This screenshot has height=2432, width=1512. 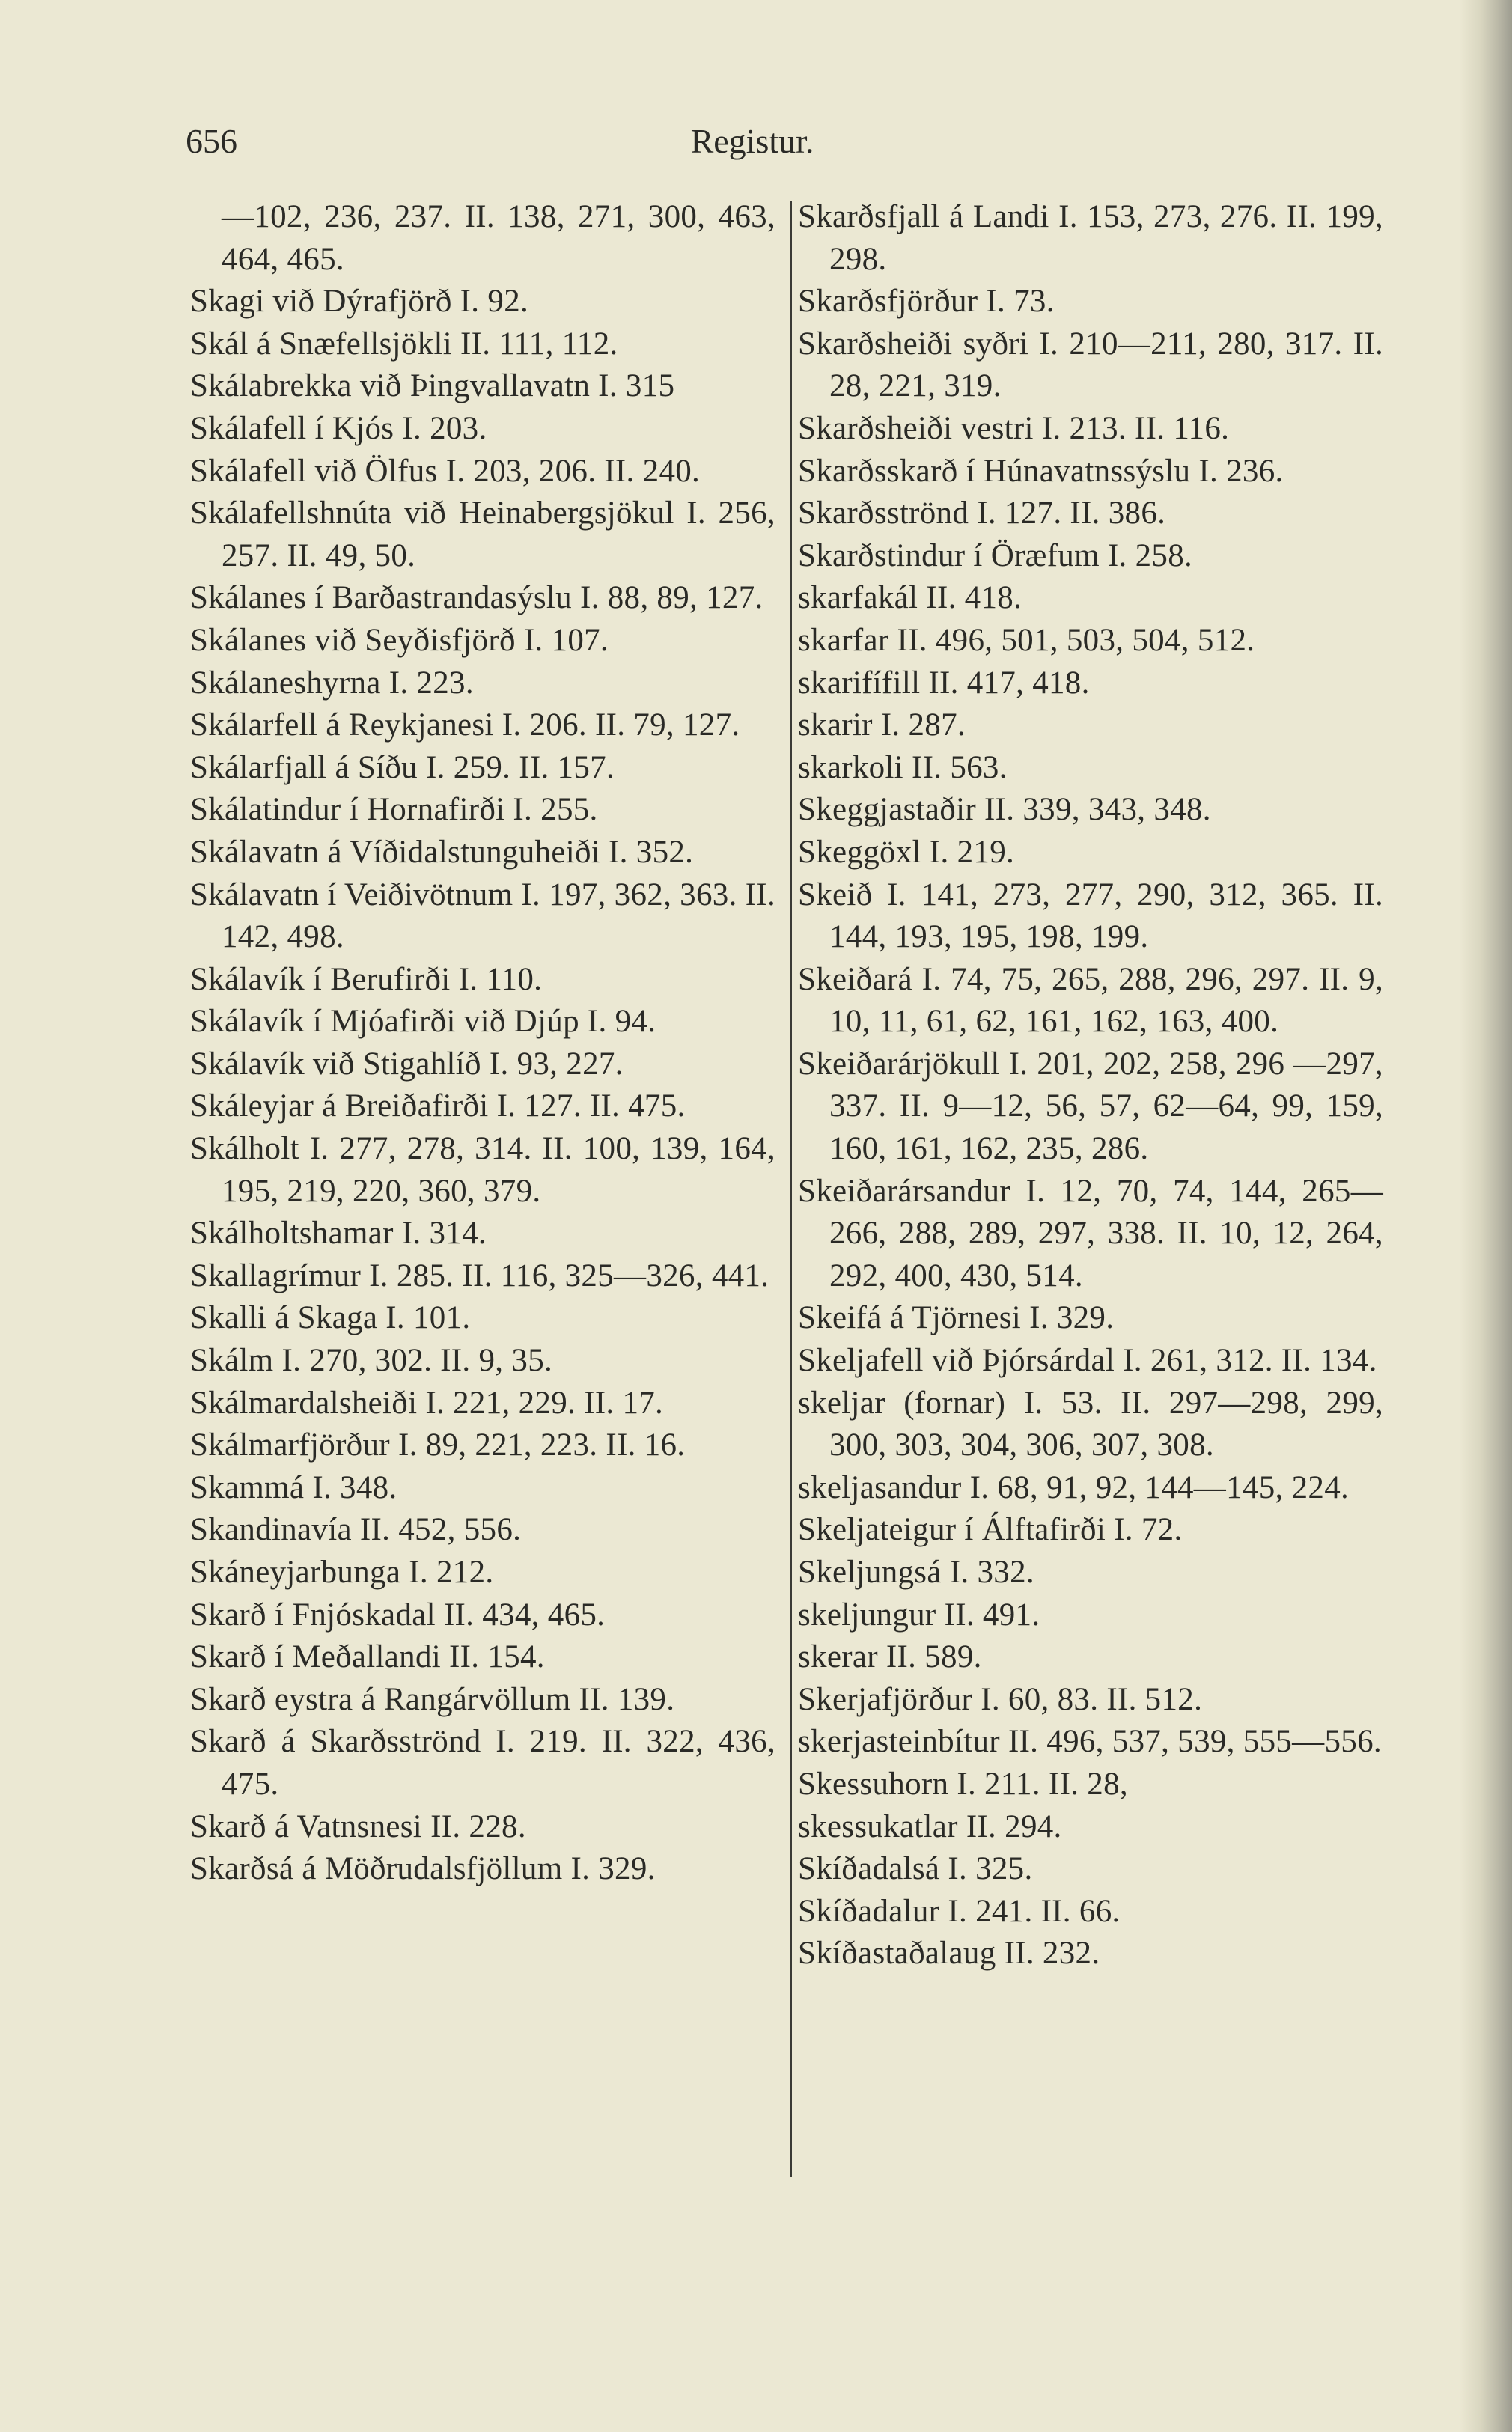 I want to click on index-entry: Skandinavía II. 452, 556., so click(x=356, y=1530).